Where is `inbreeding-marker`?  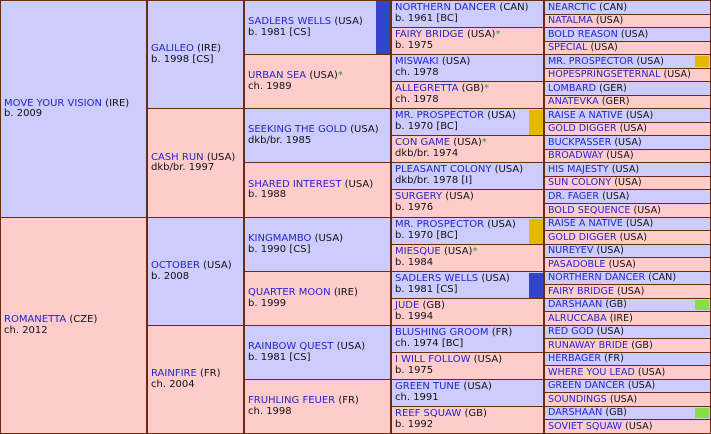 inbreeding-marker is located at coordinates (702, 305).